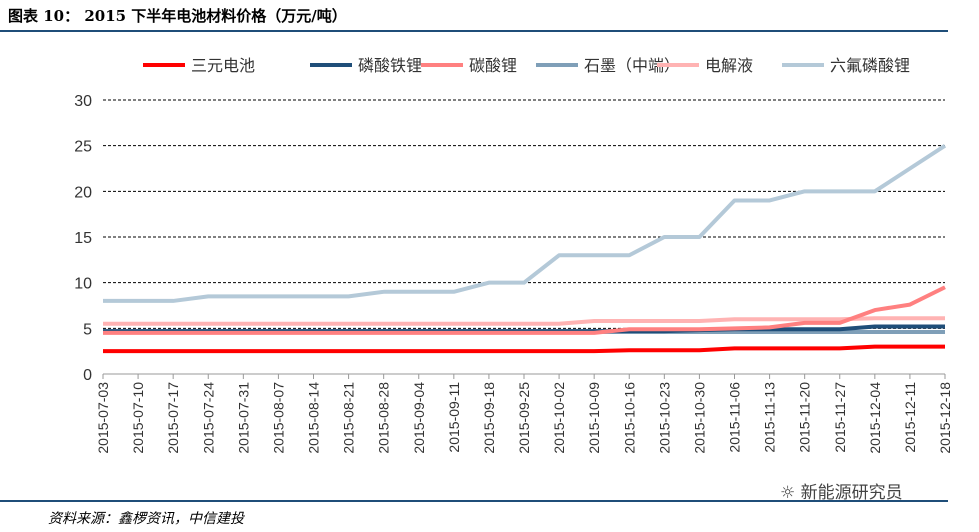  Describe the element at coordinates (384, 418) in the screenshot. I see `x-tick-label: 2015-08-28` at that location.